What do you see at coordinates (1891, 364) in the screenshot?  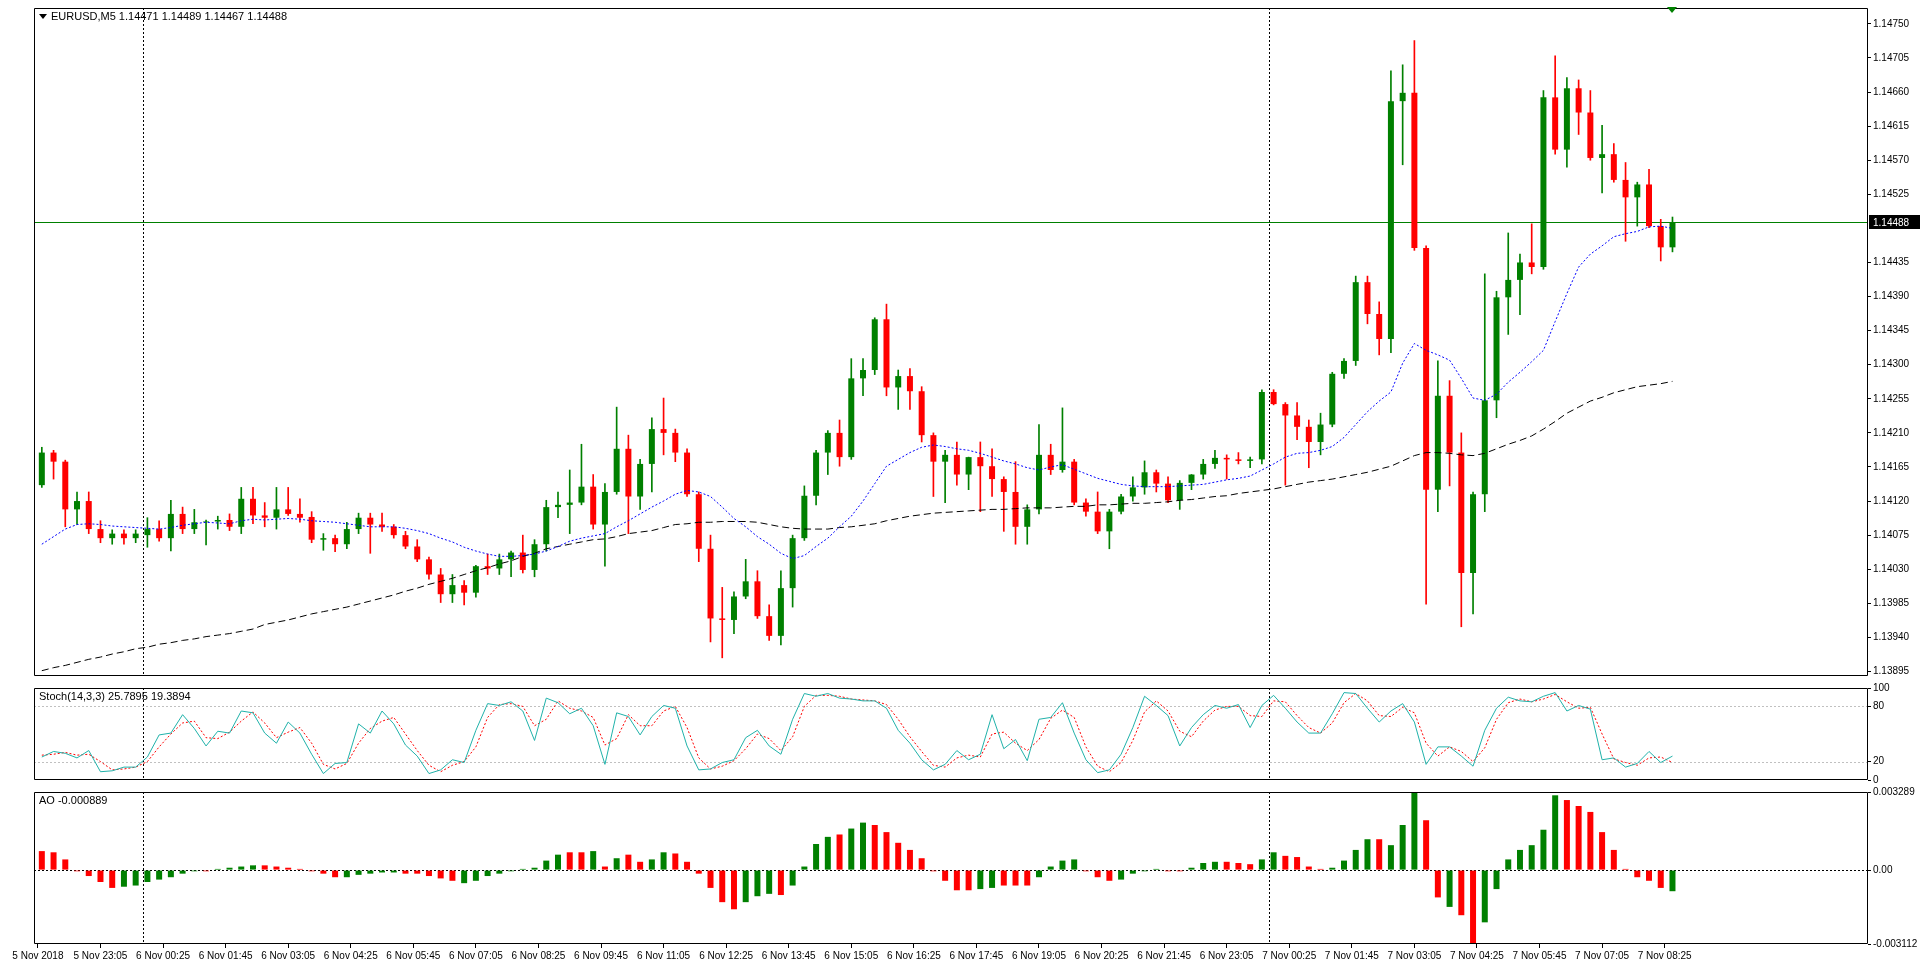 I see `y-tick-label: 1.14300` at bounding box center [1891, 364].